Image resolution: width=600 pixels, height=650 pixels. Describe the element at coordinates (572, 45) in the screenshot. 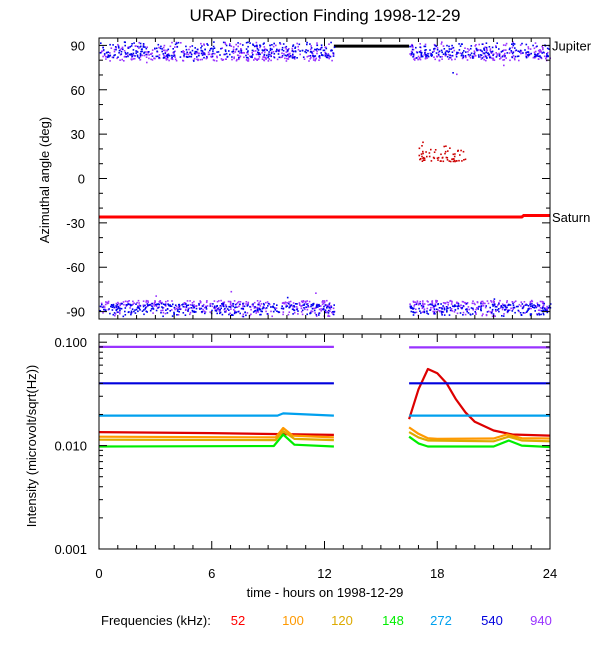

I see `planet-label-jupiter: Jupiter` at that location.